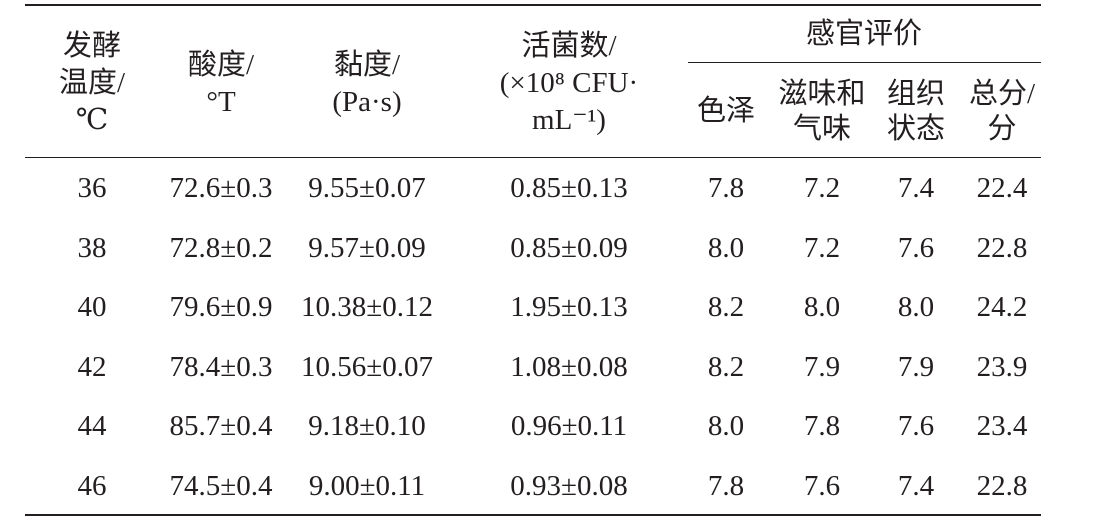  I want to click on cell: 23.4, so click(1002, 426).